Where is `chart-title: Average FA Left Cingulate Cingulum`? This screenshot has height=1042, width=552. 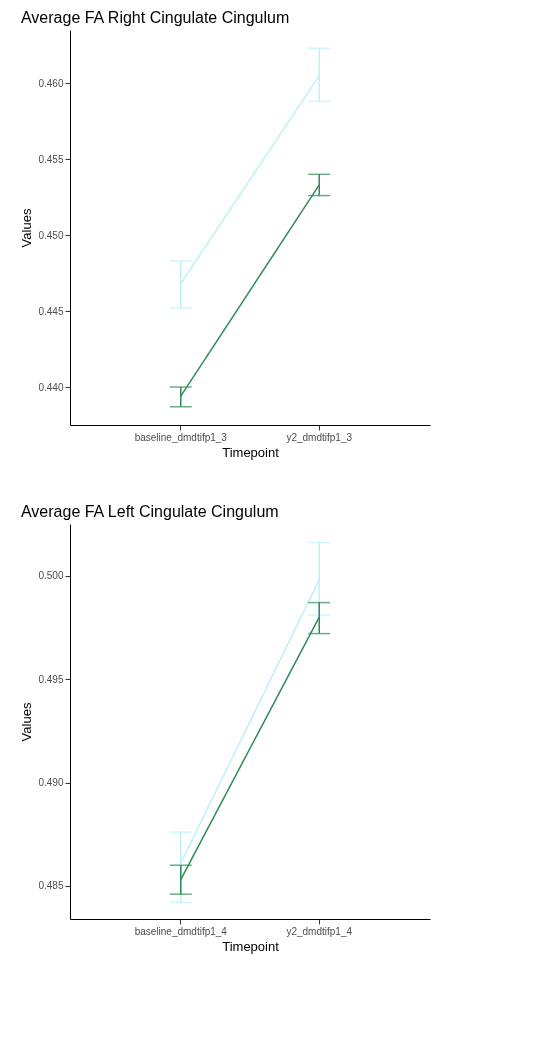
chart-title: Average FA Left Cingulate Cingulum is located at coordinates (149, 511).